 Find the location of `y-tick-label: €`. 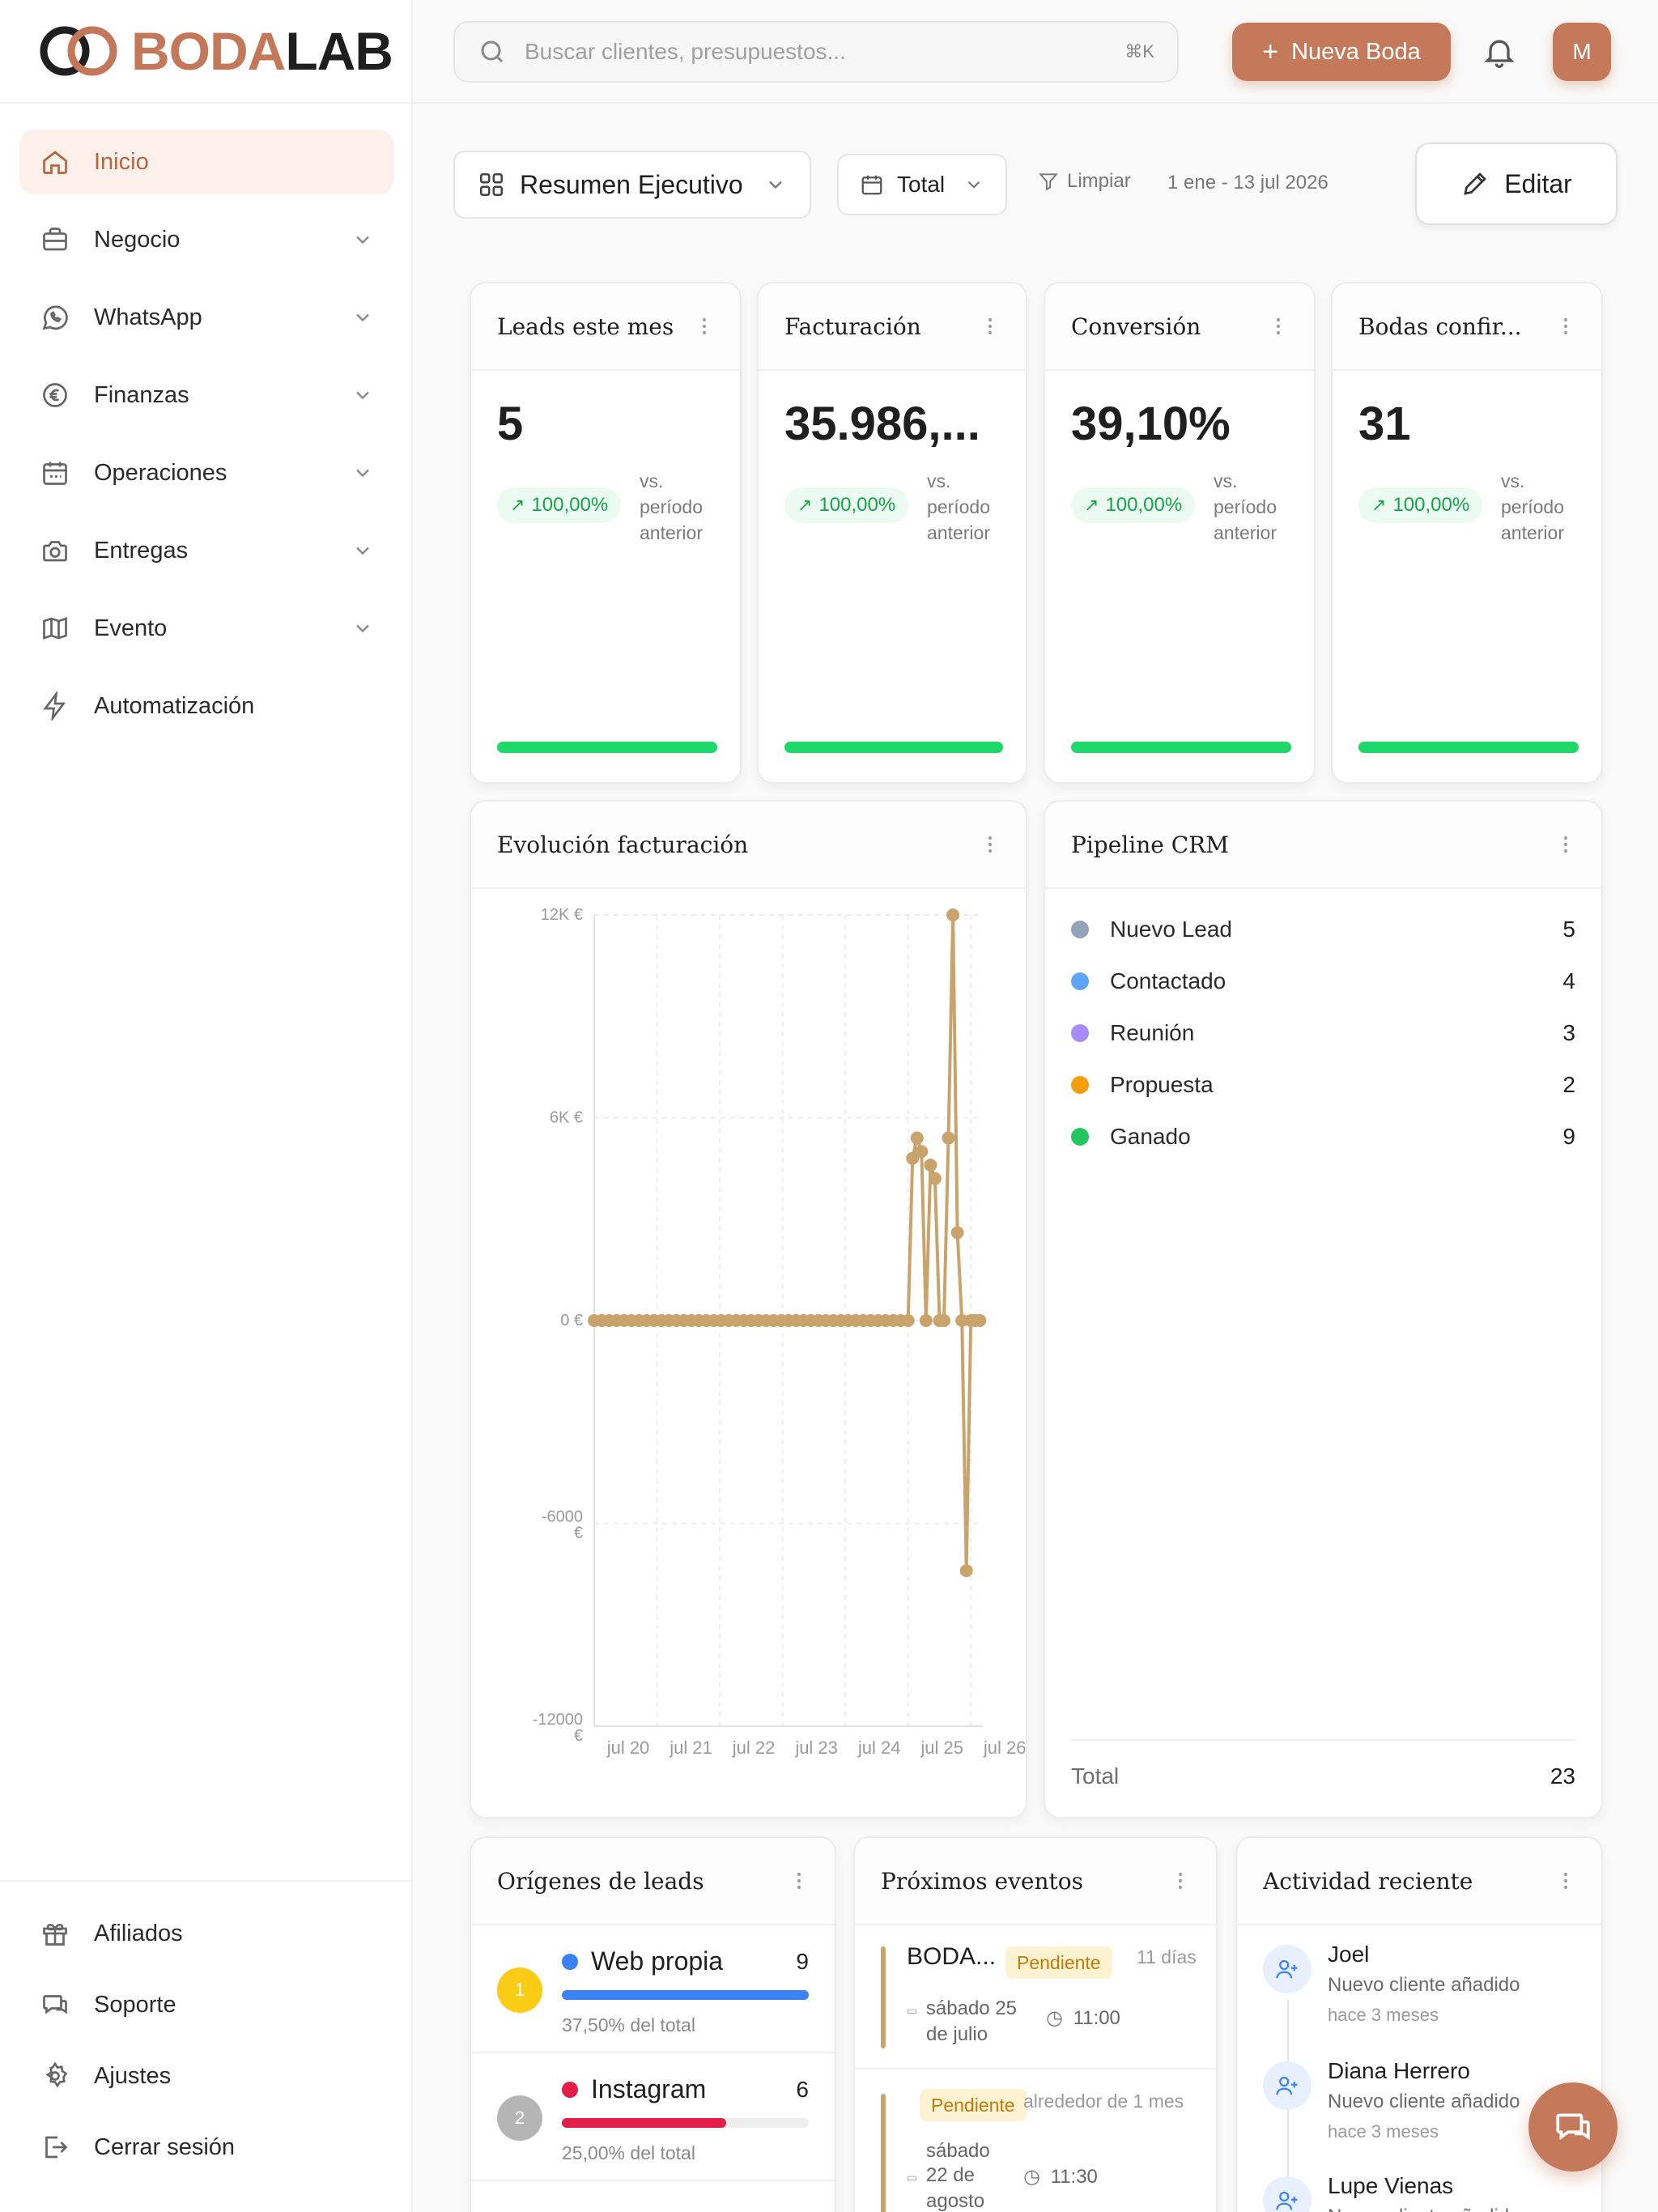

y-tick-label: € is located at coordinates (578, 1533).